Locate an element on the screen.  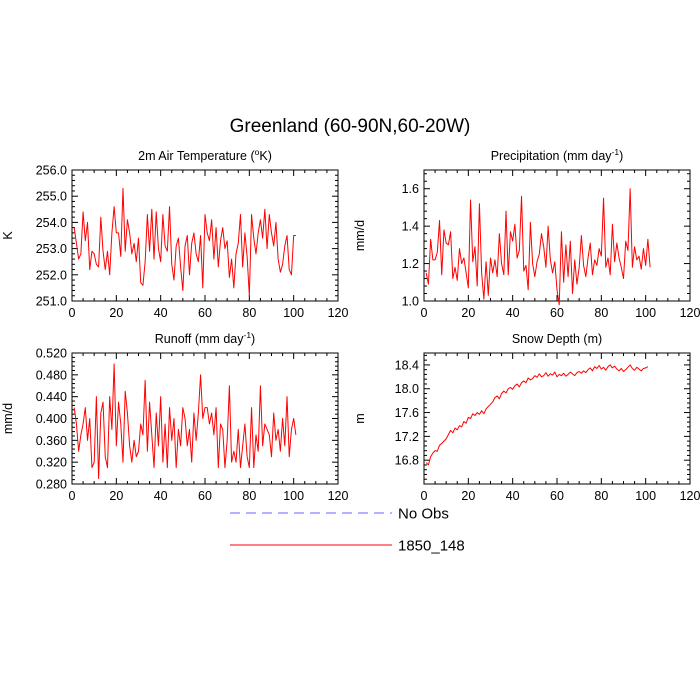
panel-title: Runoff (mm day-1) is located at coordinates (205, 338).